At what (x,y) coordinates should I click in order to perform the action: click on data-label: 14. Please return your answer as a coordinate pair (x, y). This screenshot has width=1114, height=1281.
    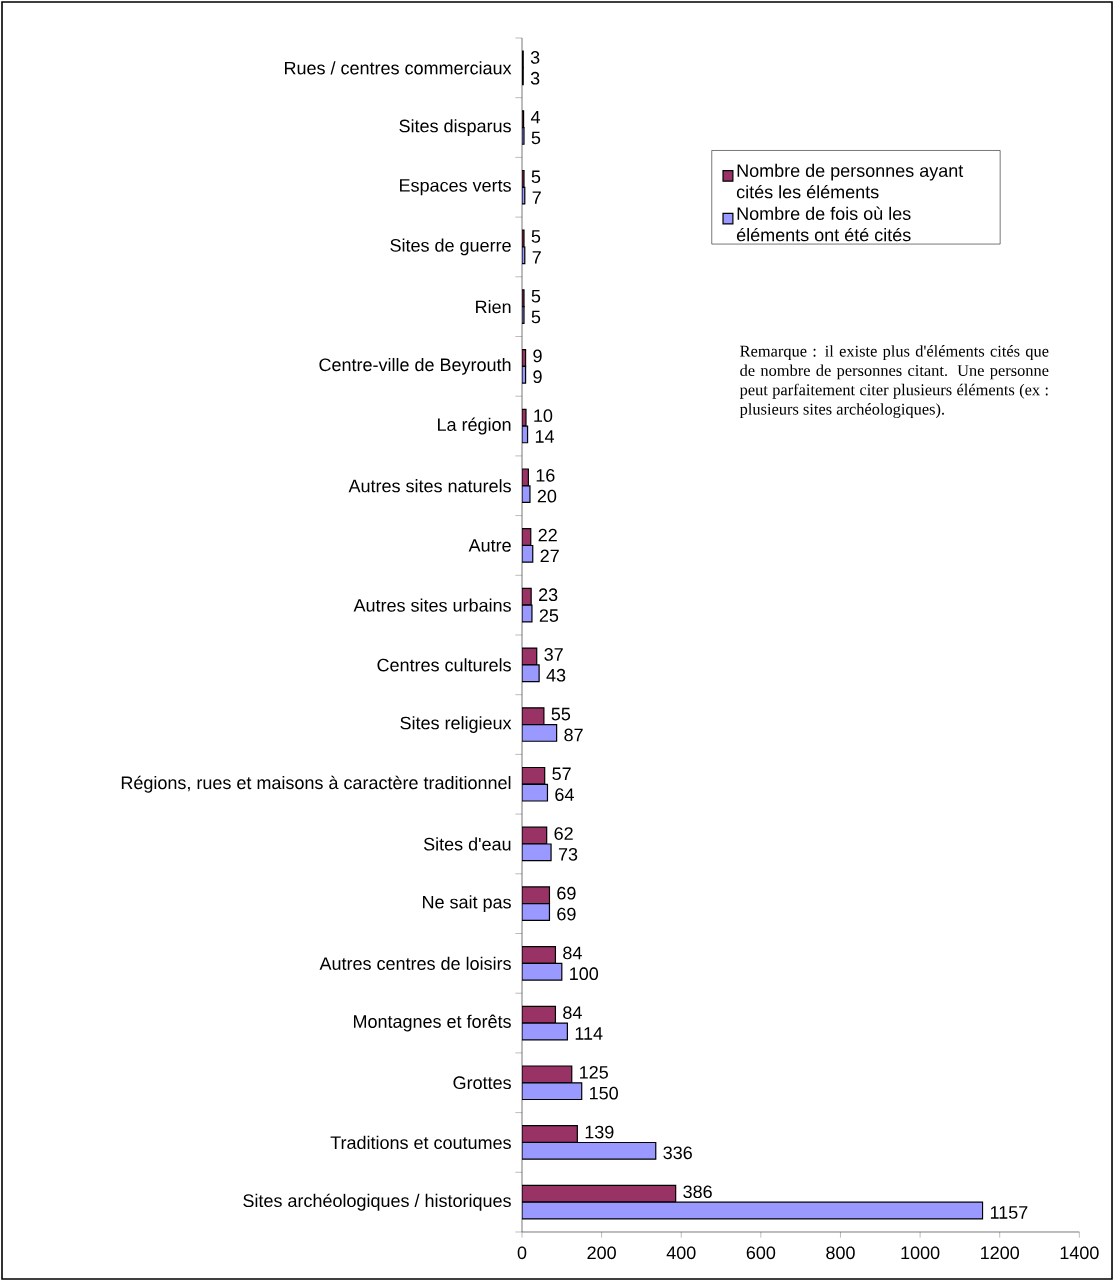
    Looking at the image, I should click on (545, 436).